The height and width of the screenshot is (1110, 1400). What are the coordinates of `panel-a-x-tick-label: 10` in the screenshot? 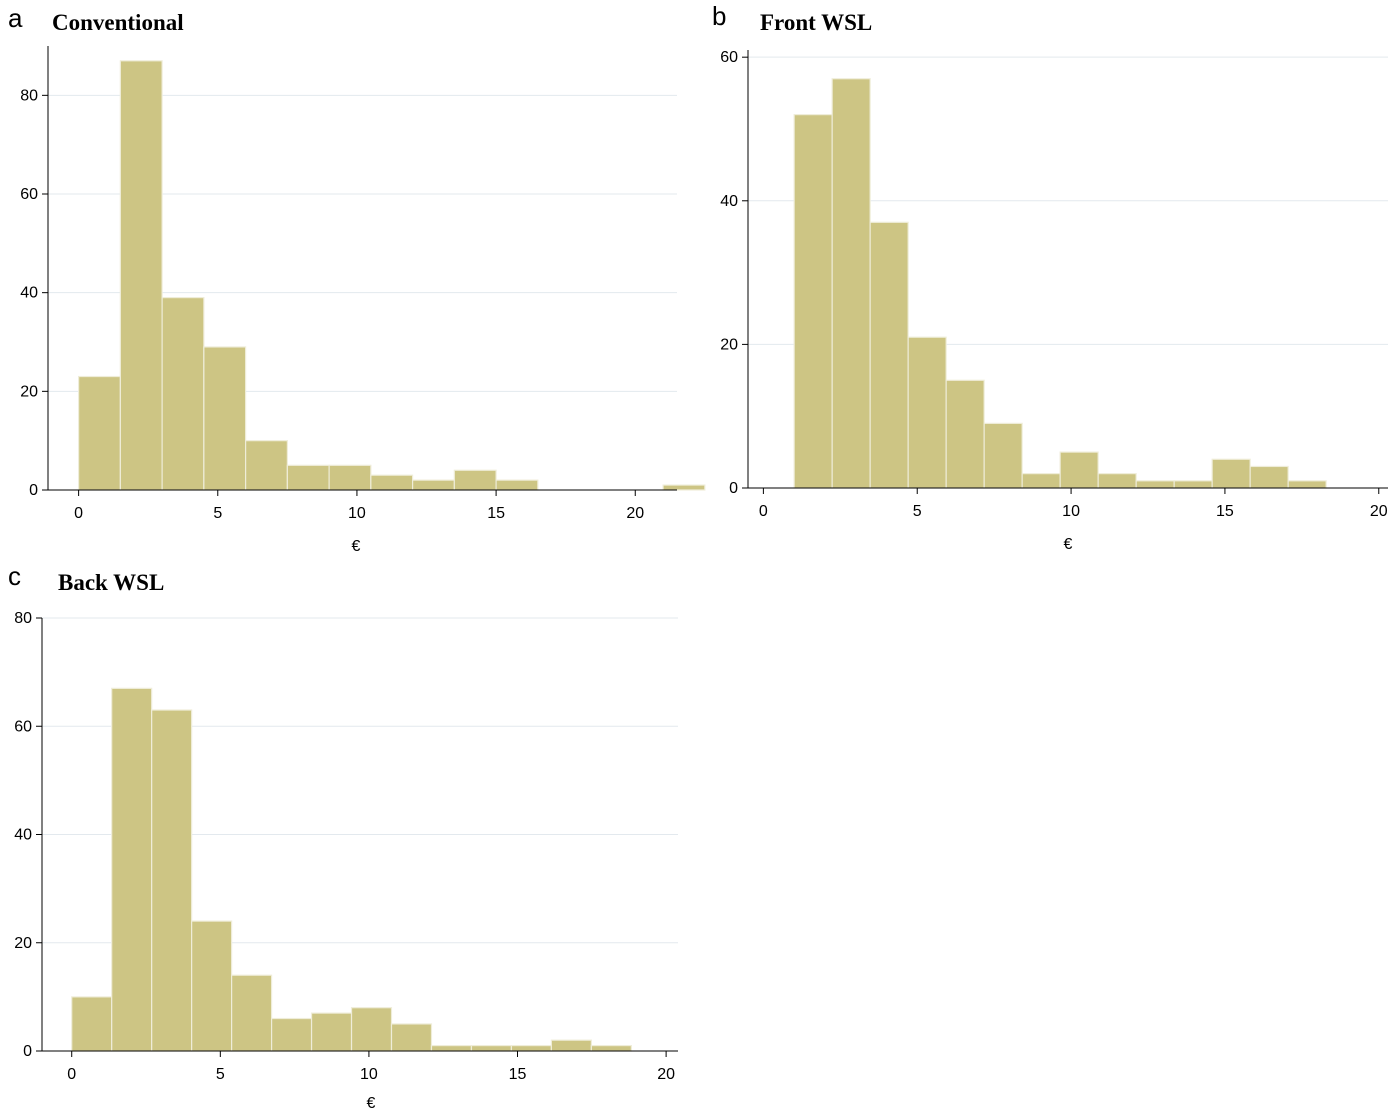 It's located at (357, 513).